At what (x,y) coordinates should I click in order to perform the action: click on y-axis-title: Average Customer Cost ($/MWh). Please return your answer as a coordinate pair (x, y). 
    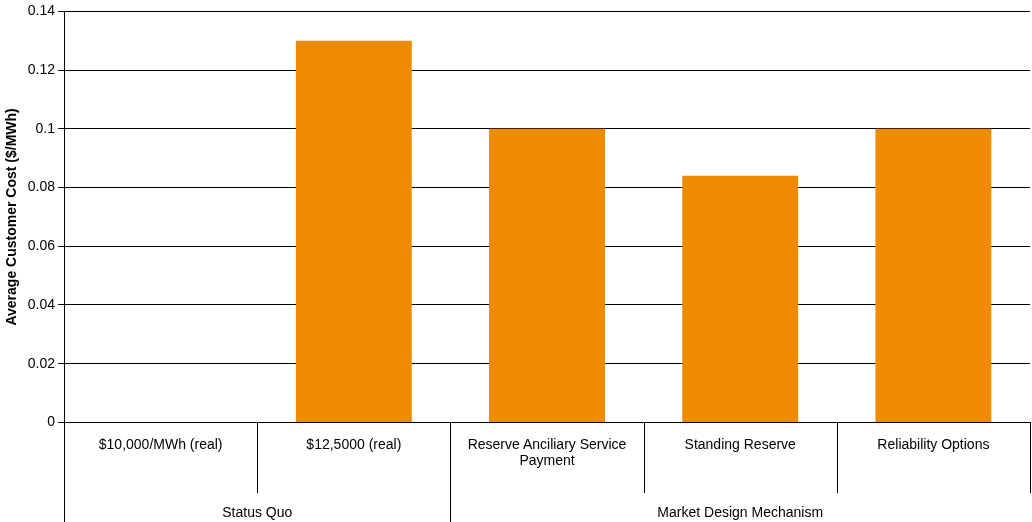
    Looking at the image, I should click on (11, 217).